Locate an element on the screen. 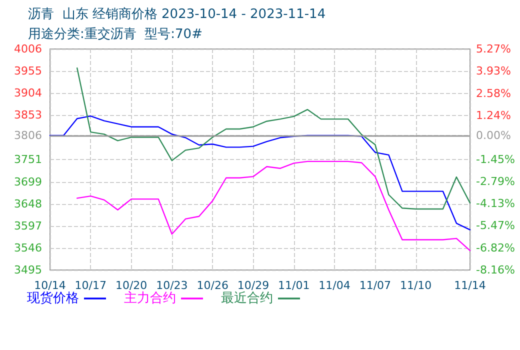  y-tick-label: 3904 is located at coordinates (28, 93).